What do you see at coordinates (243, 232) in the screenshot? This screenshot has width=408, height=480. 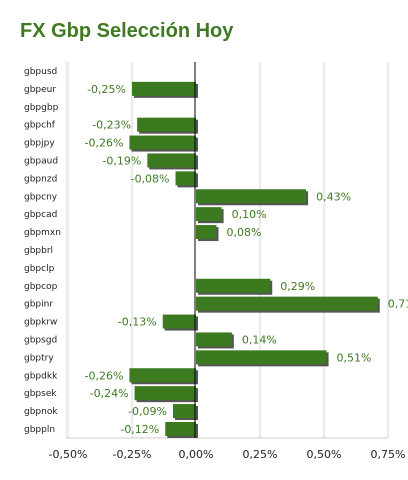 I see `value-label: 0,08%` at bounding box center [243, 232].